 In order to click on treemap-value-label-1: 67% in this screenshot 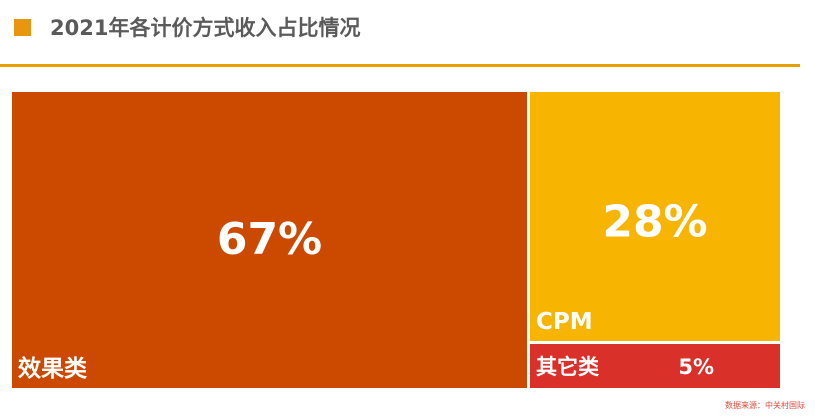, I will do `click(269, 239)`.